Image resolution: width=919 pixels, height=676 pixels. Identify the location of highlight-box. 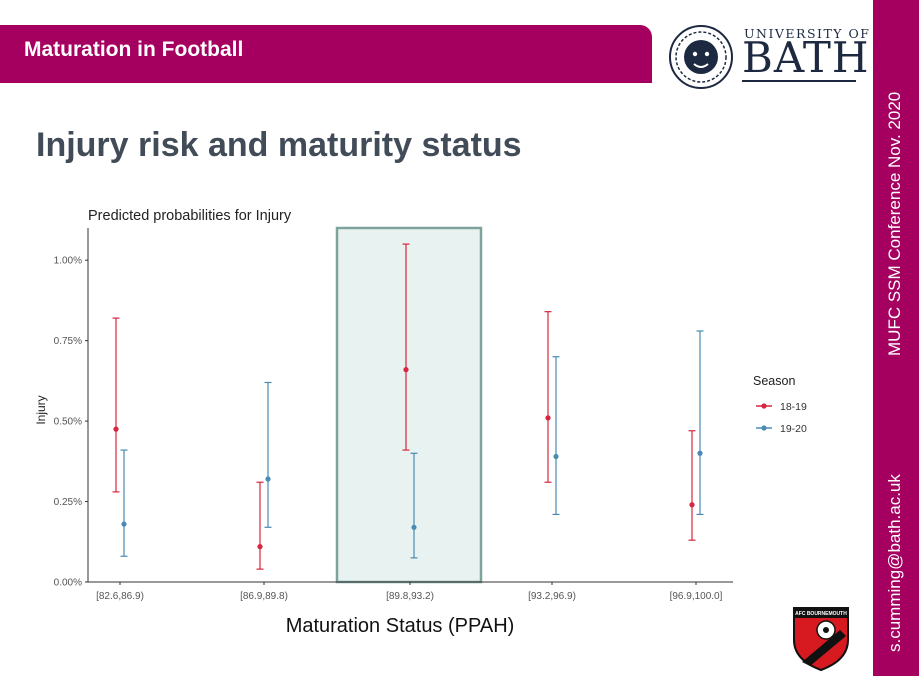
(409, 405).